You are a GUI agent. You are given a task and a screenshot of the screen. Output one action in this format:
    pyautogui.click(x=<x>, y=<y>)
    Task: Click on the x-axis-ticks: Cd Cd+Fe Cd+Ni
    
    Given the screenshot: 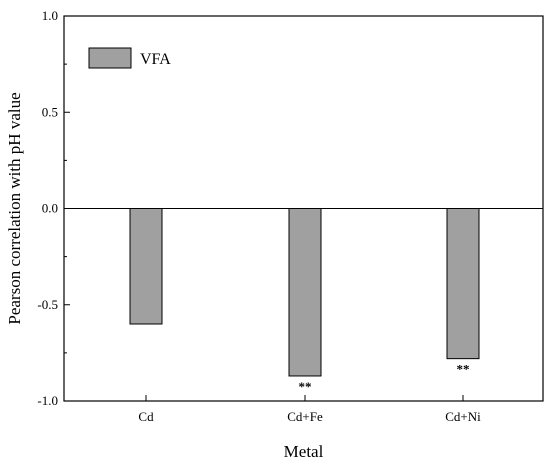 What is the action you would take?
    pyautogui.click(x=309, y=409)
    